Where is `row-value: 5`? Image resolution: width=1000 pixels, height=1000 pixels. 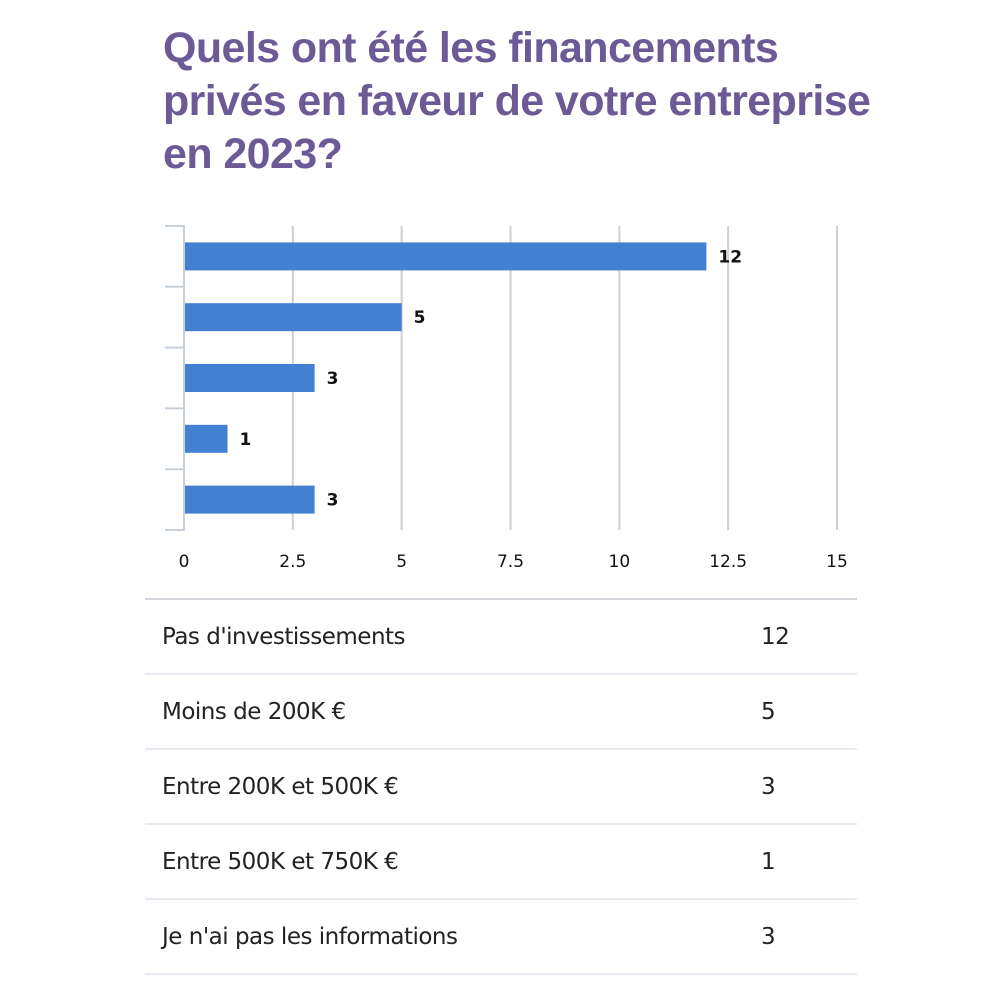
row-value: 5 is located at coordinates (768, 711).